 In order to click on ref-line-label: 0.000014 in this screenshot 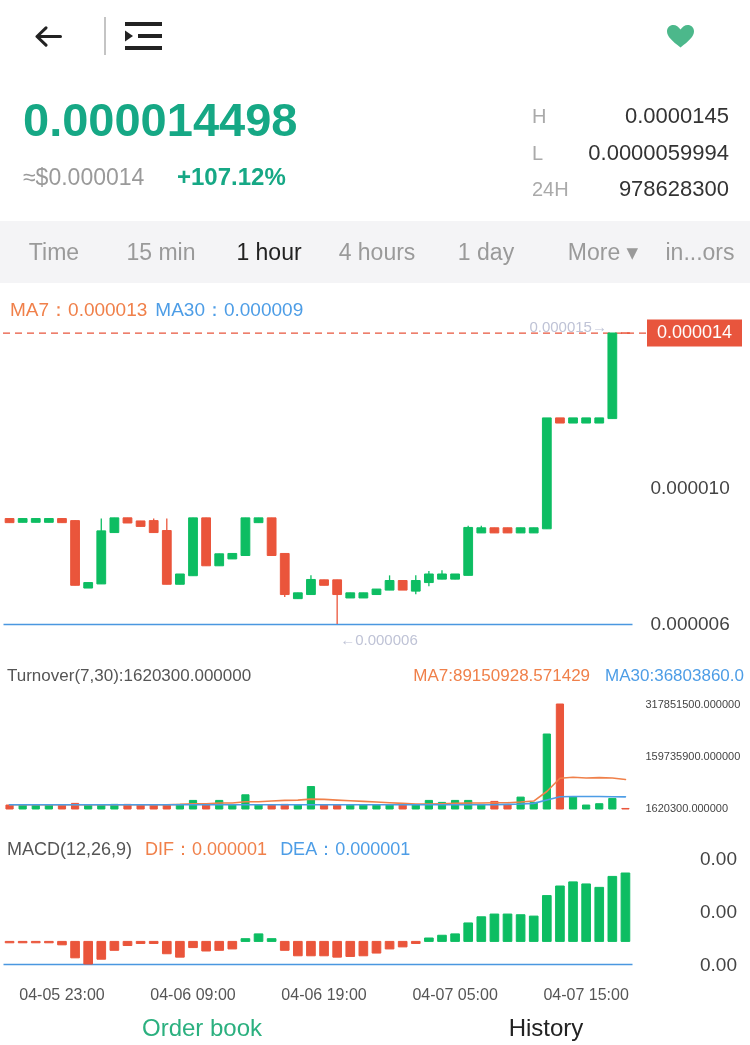, I will do `click(694, 332)`.